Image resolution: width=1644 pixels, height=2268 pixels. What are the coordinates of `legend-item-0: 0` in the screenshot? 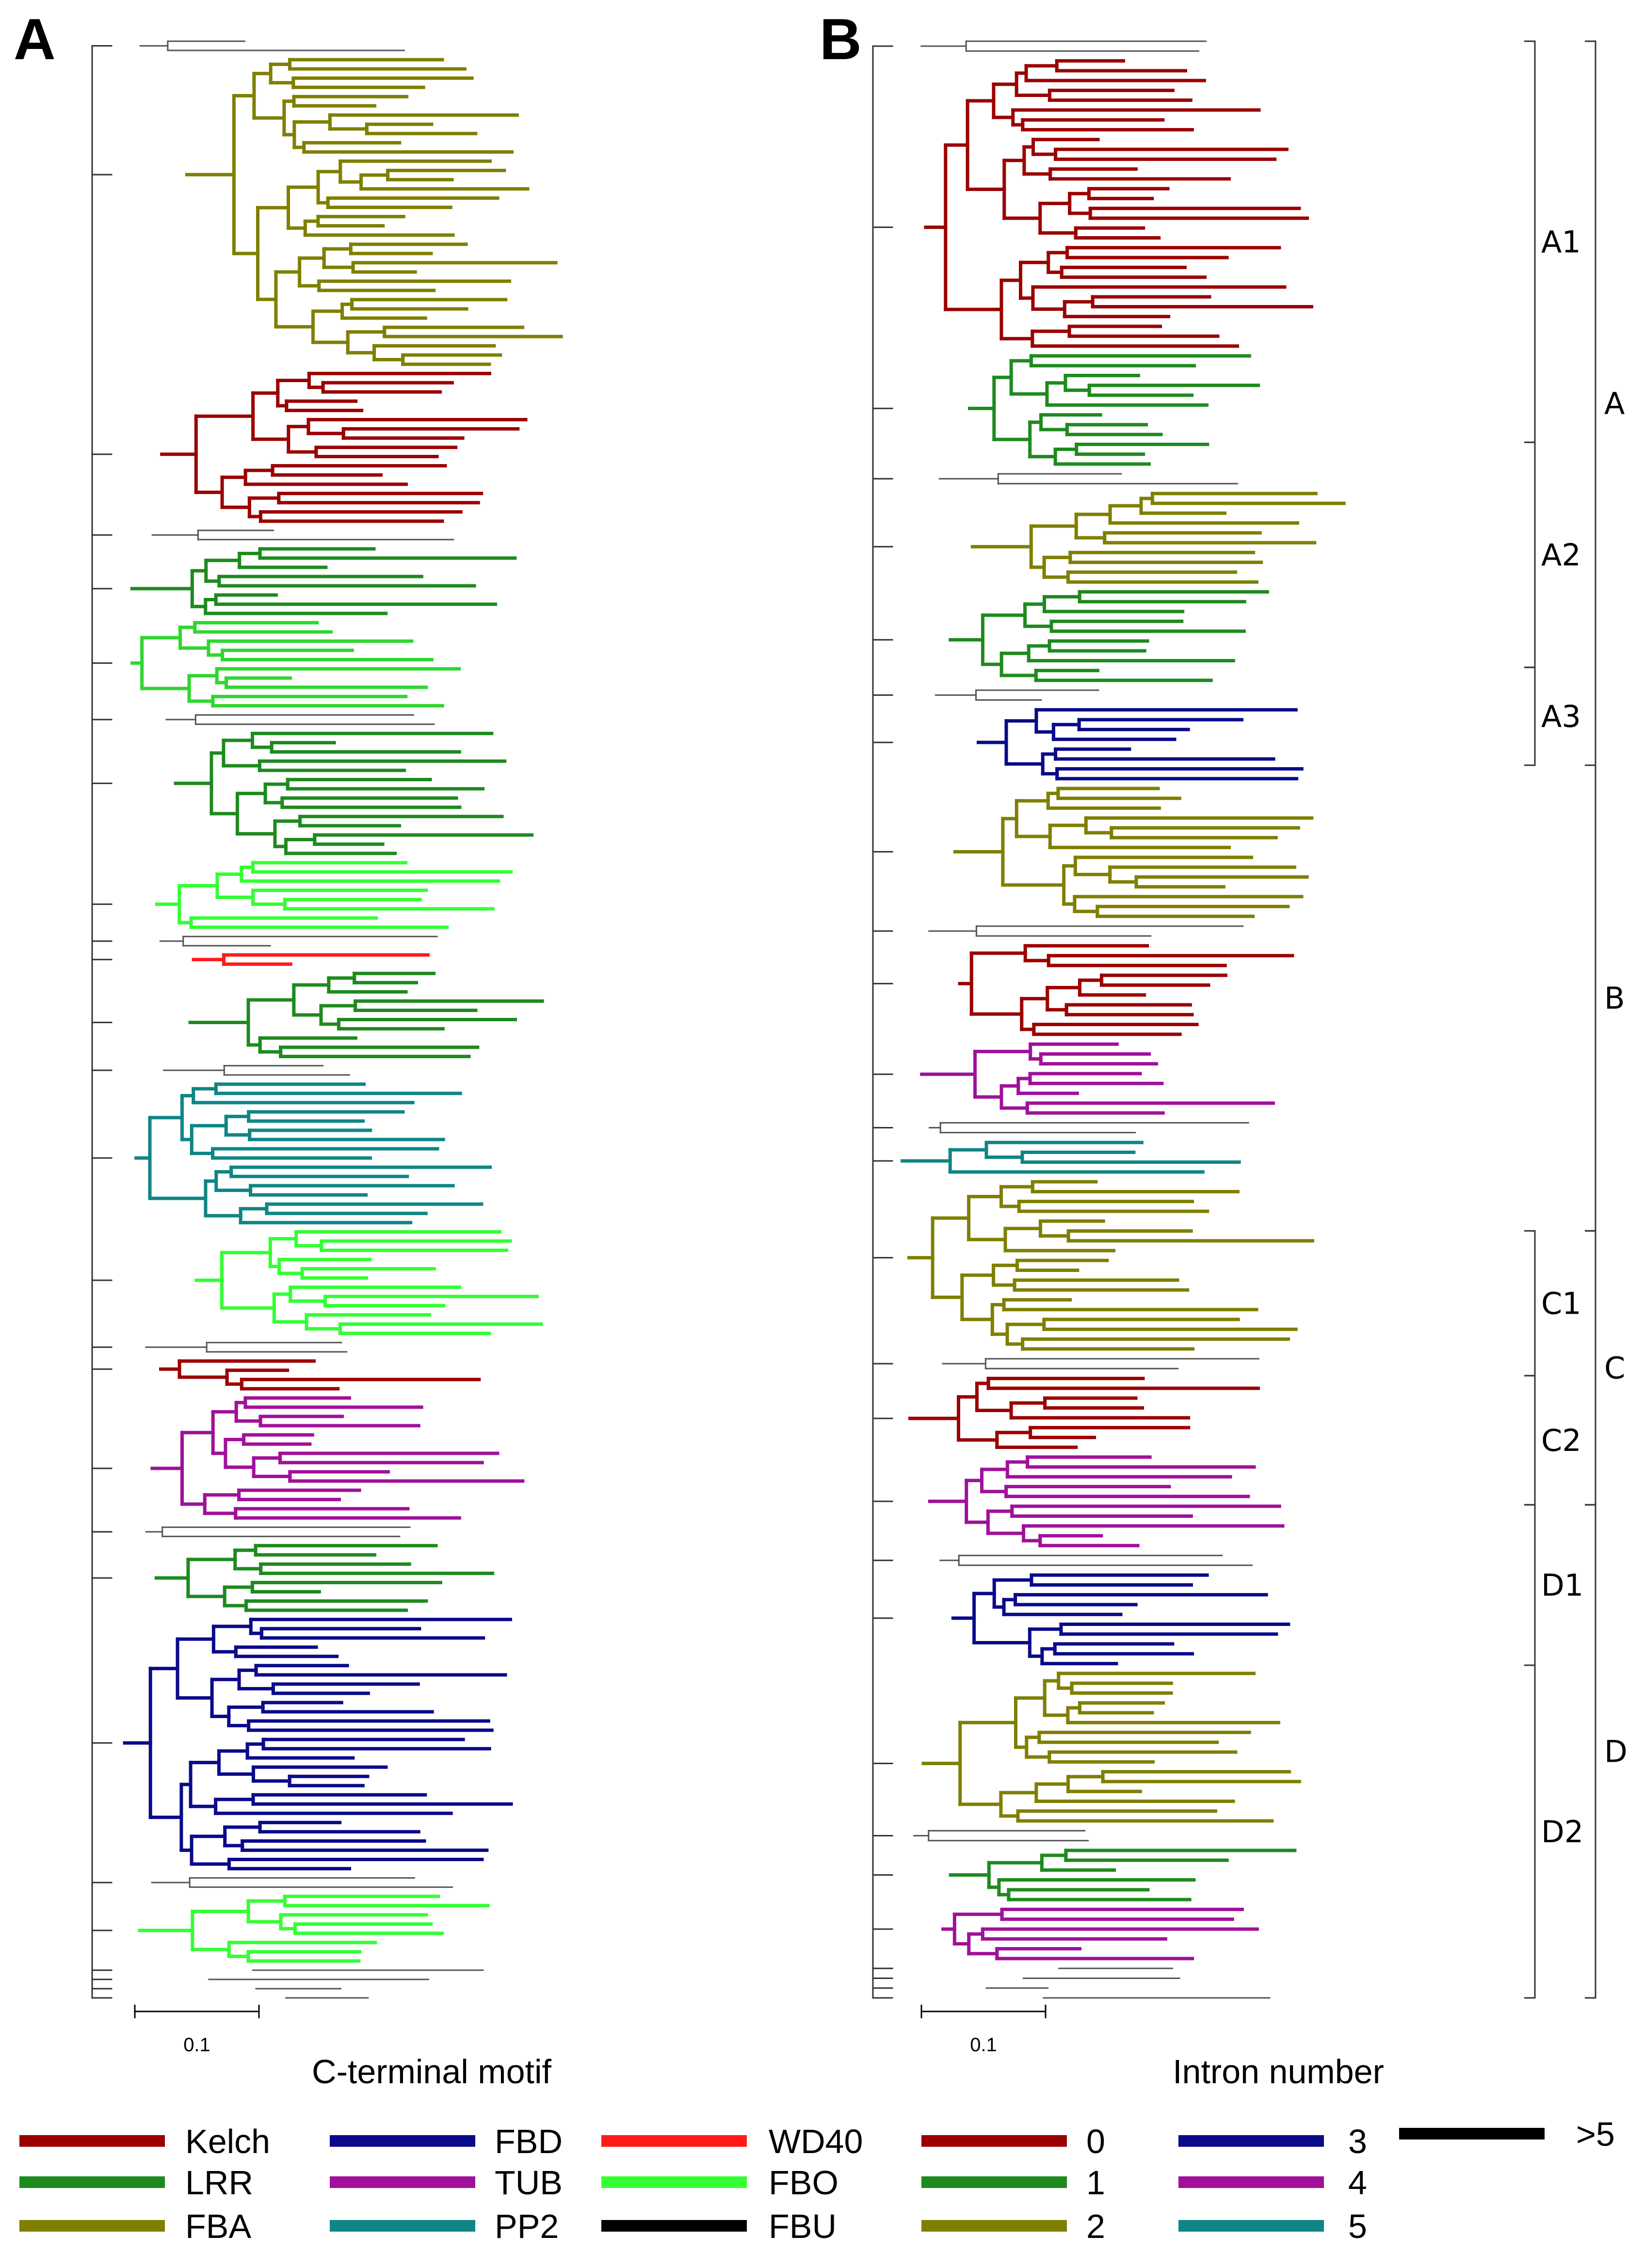 It's located at (1013, 2141).